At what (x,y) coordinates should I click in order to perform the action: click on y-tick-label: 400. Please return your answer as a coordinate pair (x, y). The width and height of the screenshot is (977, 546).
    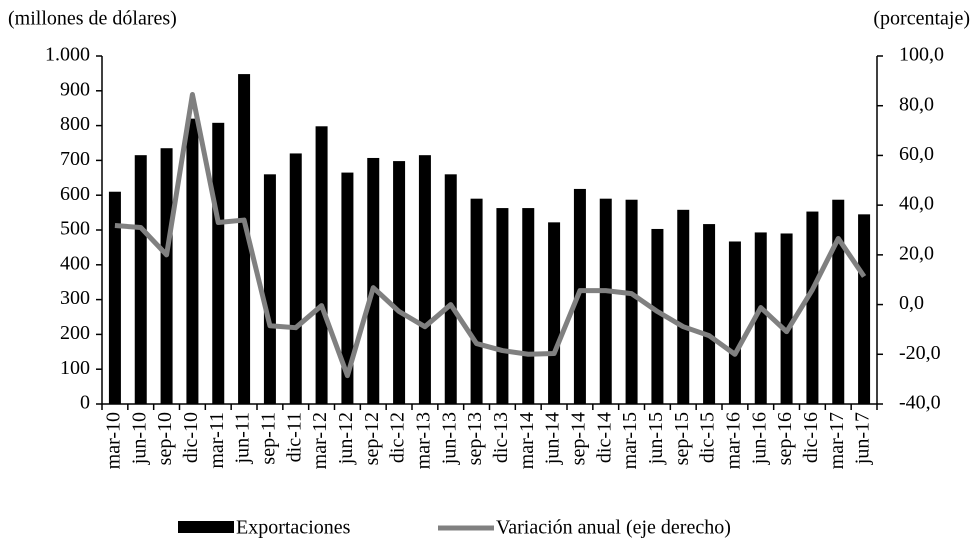
    Looking at the image, I should click on (75, 263).